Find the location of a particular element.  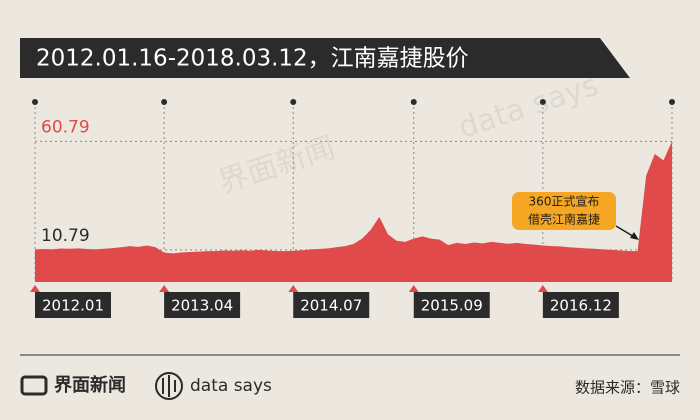

annotation-line: 借壳江南嘉捷 is located at coordinates (564, 219).